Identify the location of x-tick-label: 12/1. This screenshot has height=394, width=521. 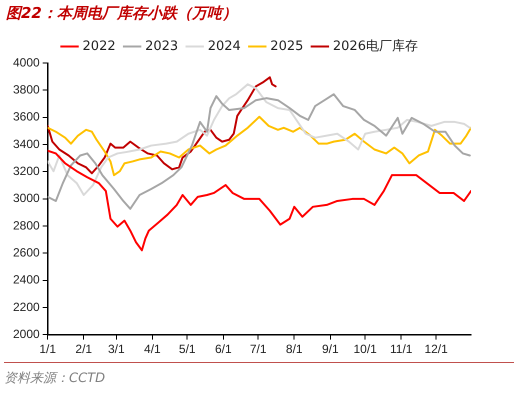
(436, 349).